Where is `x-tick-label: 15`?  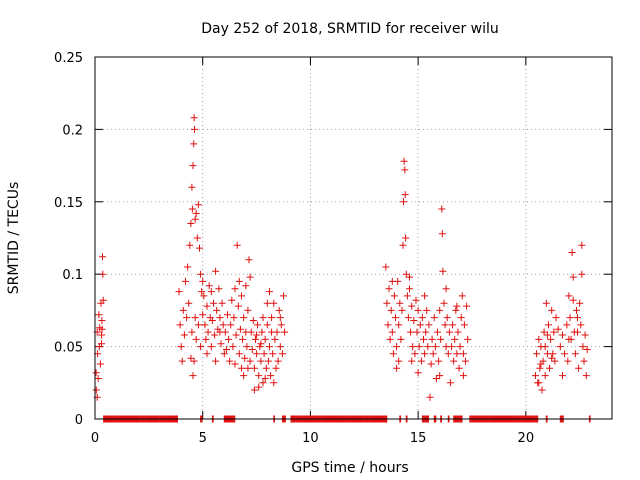
x-tick-label: 15 is located at coordinates (418, 438).